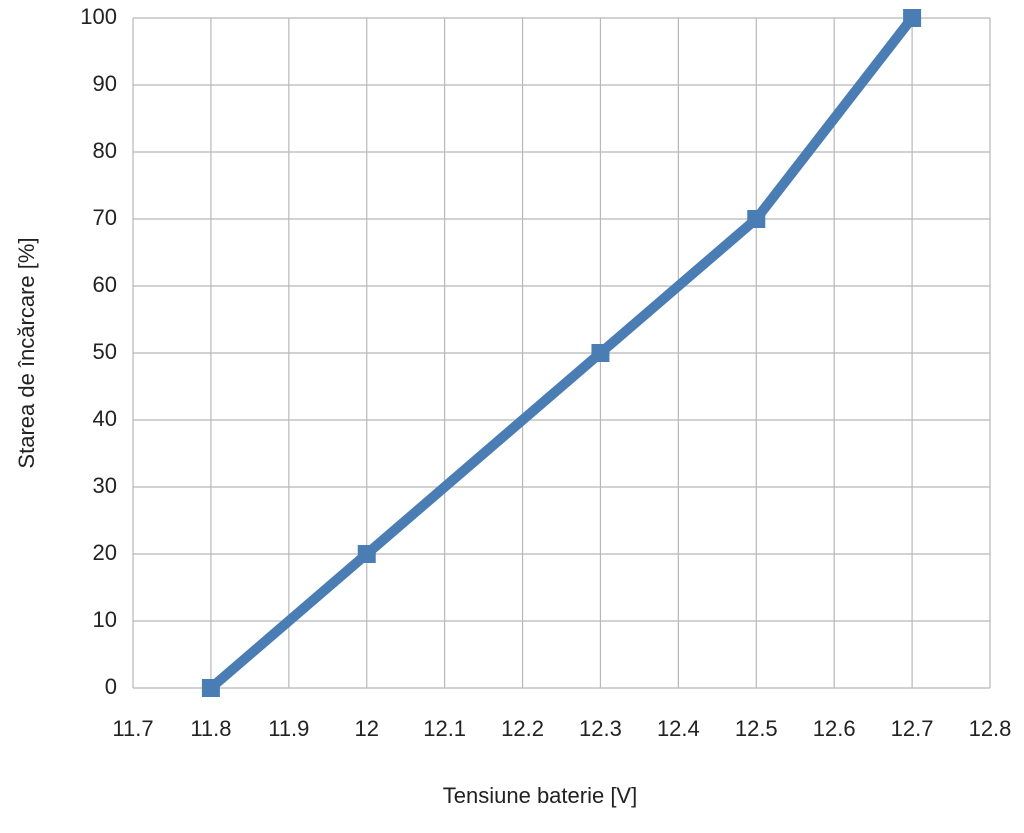 Image resolution: width=1024 pixels, height=833 pixels. Describe the element at coordinates (26, 352) in the screenshot. I see `y-axis-title: Starea de încărcare [%]` at that location.